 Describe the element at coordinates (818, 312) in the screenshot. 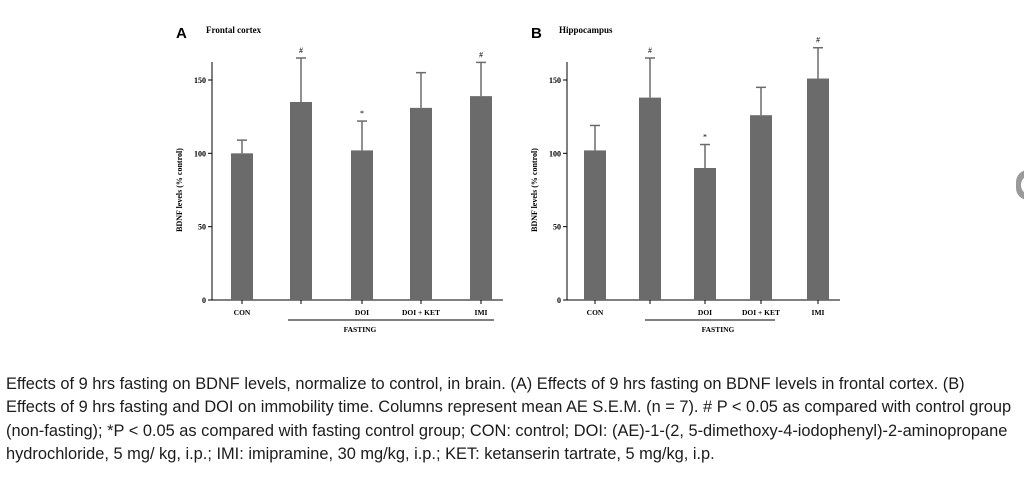

I see `panel-b-x-tick-label: IMI` at that location.